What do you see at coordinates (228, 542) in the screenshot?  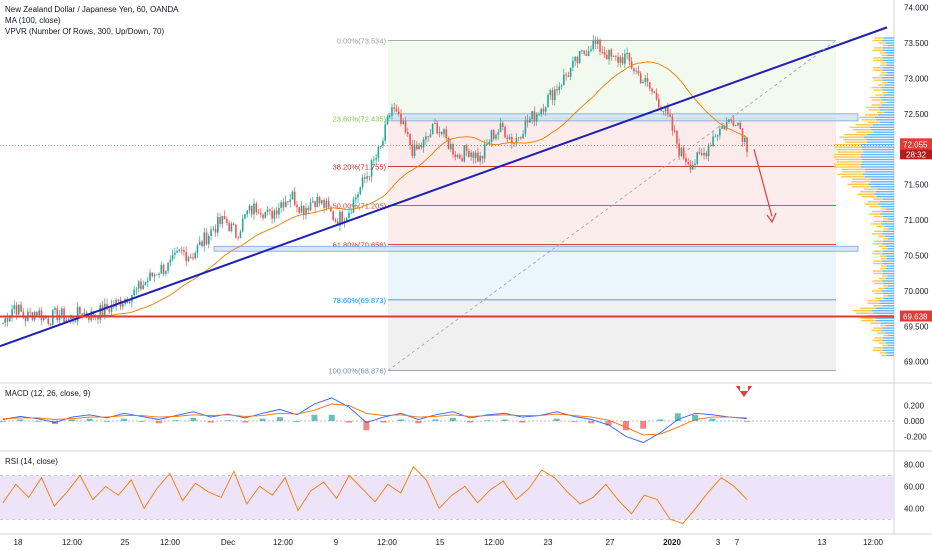 I see `time-tick-label: Dec` at bounding box center [228, 542].